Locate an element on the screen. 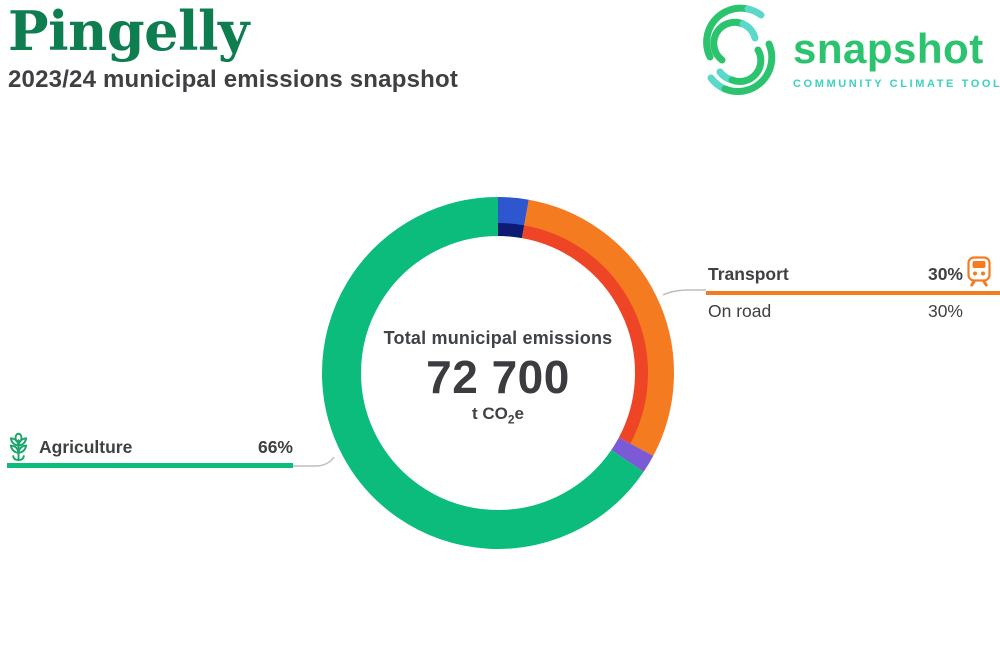 The height and width of the screenshot is (670, 1000). total-emissions-unit: t CO2e is located at coordinates (498, 415).